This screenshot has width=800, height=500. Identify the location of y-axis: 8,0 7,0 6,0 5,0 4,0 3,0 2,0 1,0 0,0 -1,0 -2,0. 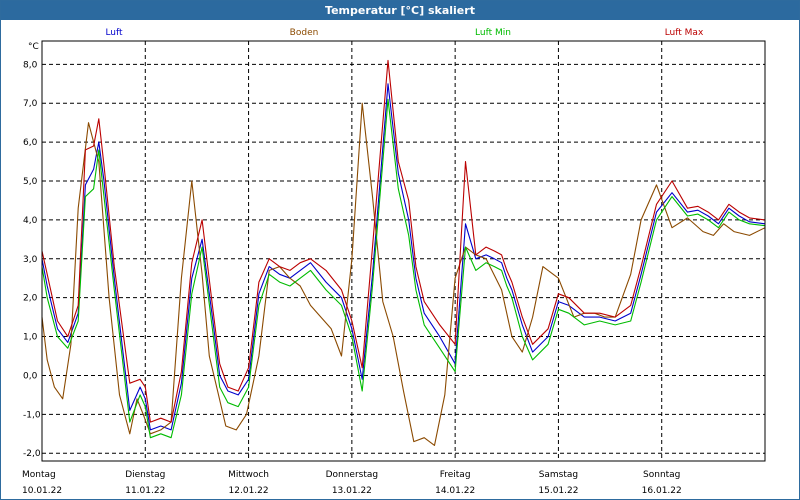
(32, 259).